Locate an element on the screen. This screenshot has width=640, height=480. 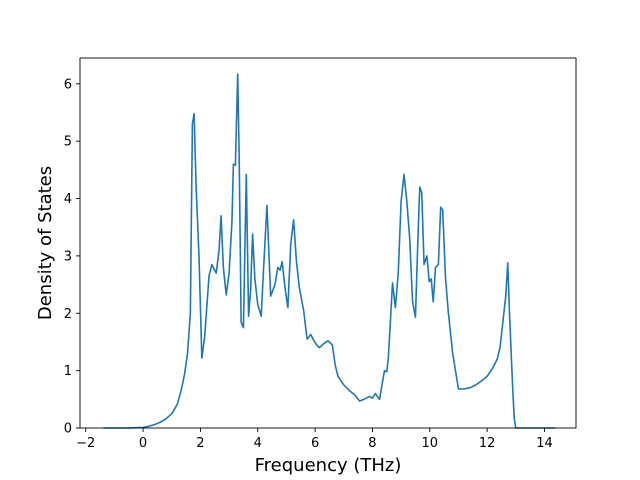
x-tick-label: 6 is located at coordinates (315, 443).